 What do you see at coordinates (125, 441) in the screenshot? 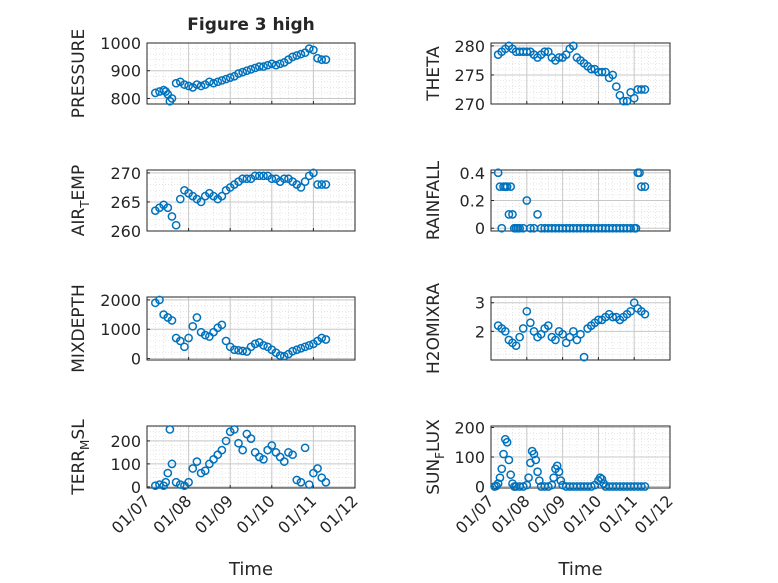
I see `y-tick-label: 200` at bounding box center [125, 441].